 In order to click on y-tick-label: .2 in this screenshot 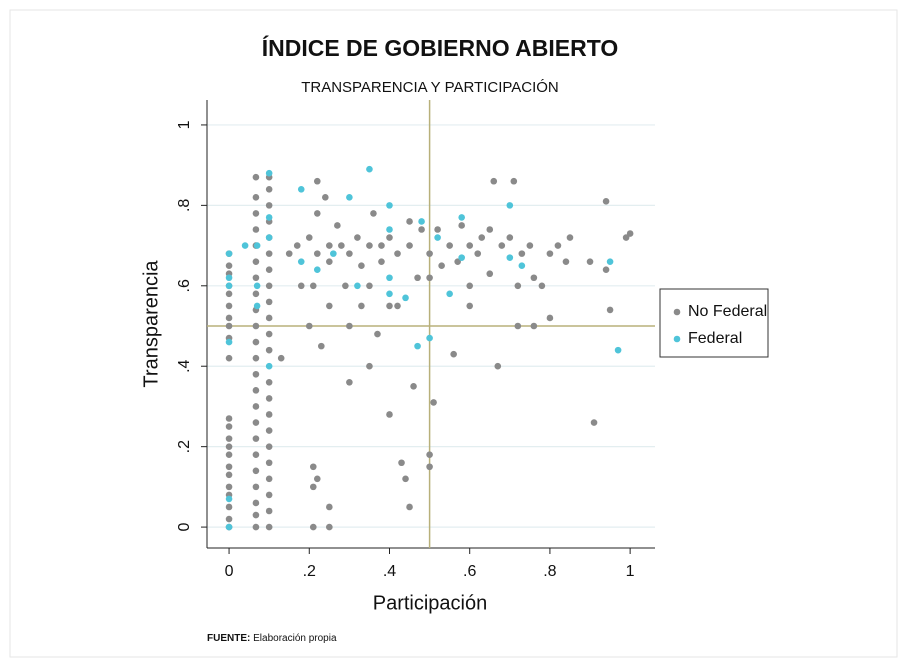, I will do `click(184, 446)`.